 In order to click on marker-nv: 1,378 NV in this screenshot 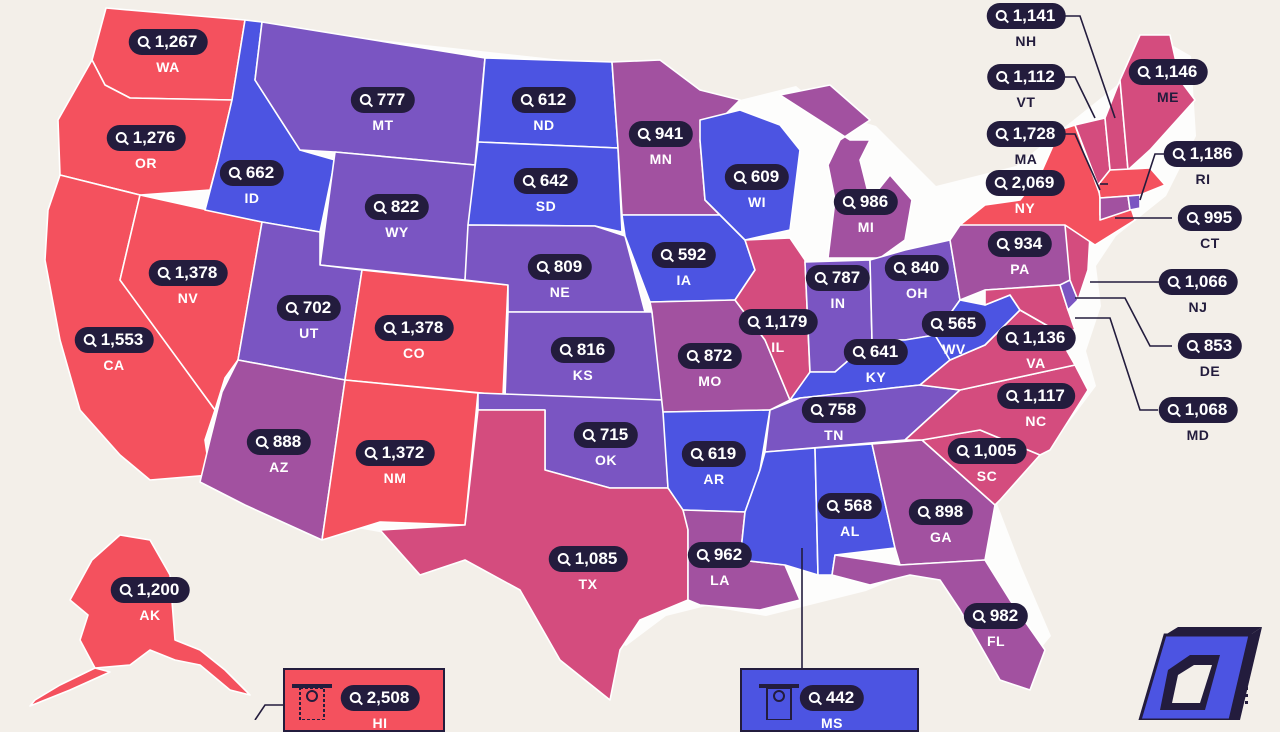, I will do `click(188, 283)`.